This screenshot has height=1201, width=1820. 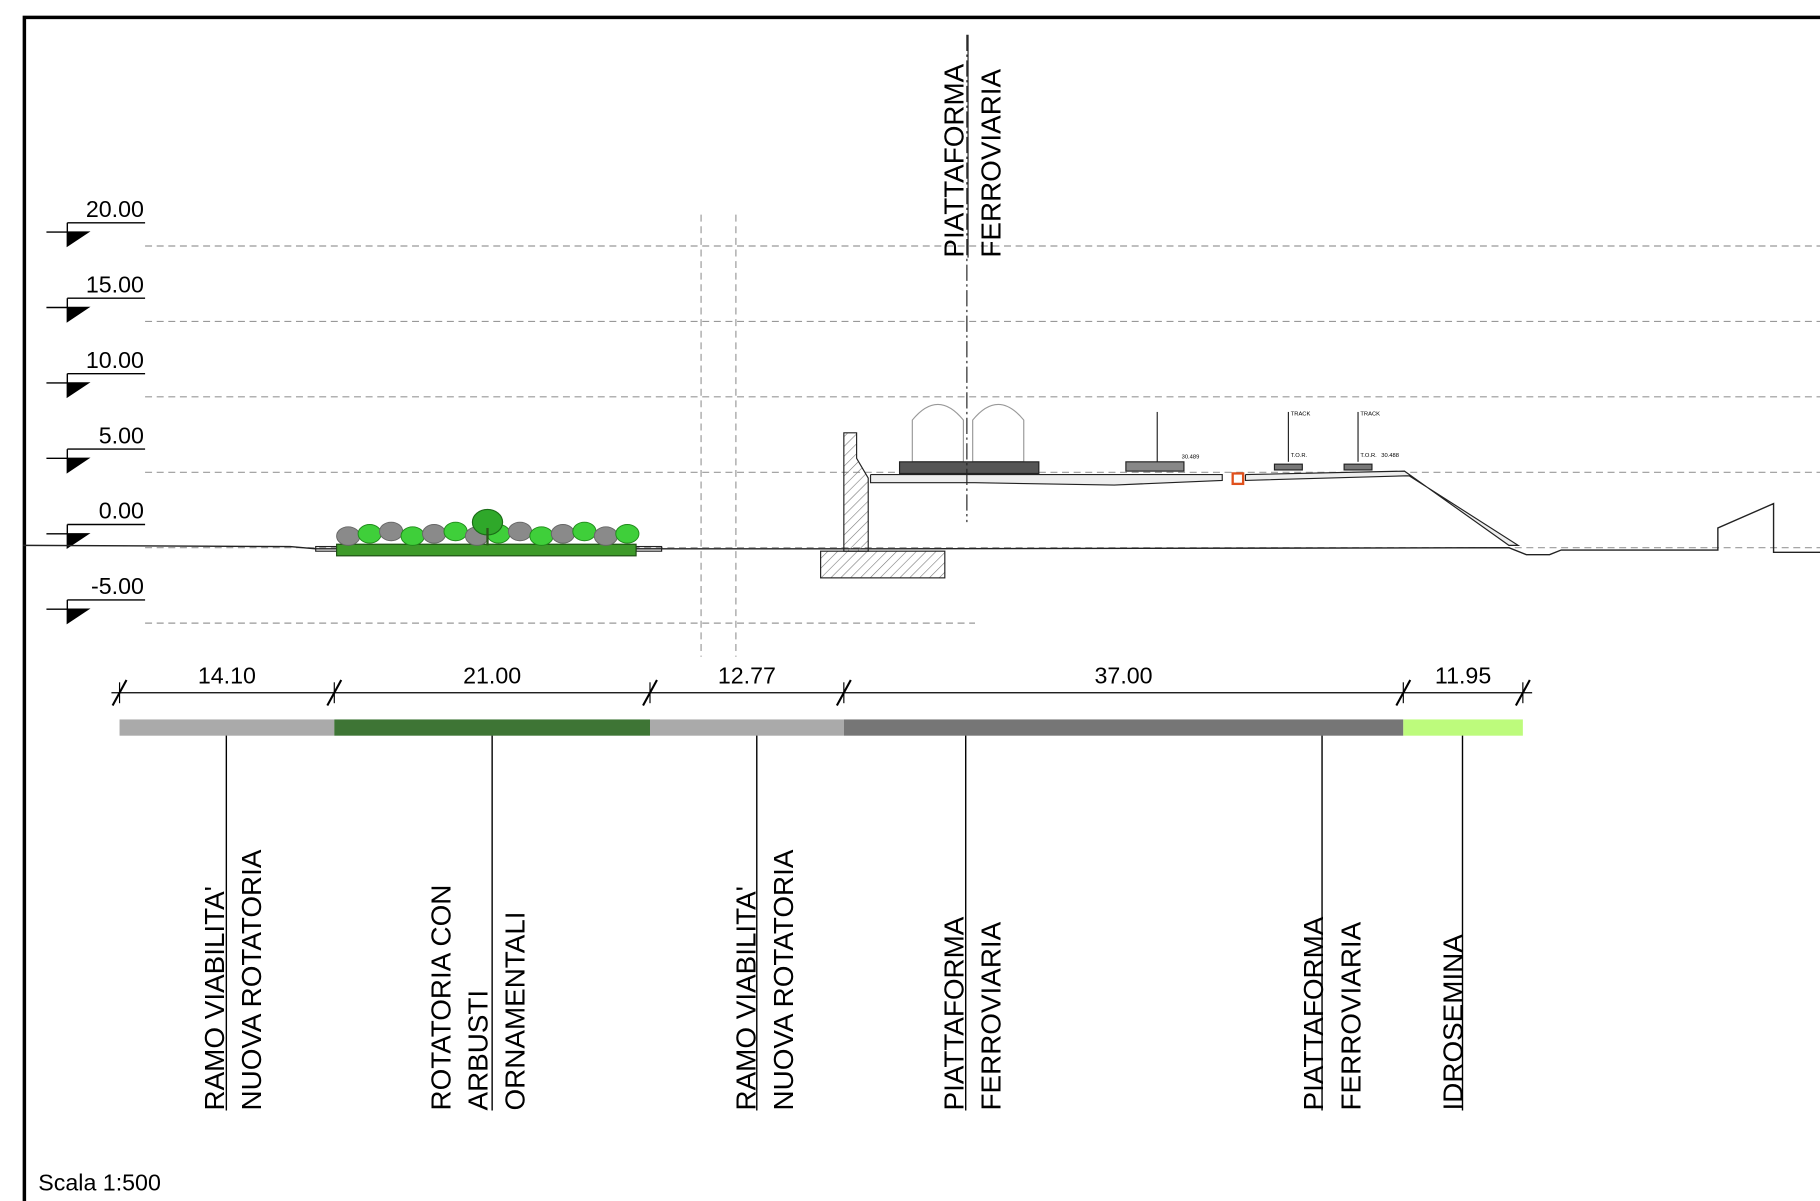 What do you see at coordinates (1191, 457) in the screenshot?
I see `level-note: 30.489` at bounding box center [1191, 457].